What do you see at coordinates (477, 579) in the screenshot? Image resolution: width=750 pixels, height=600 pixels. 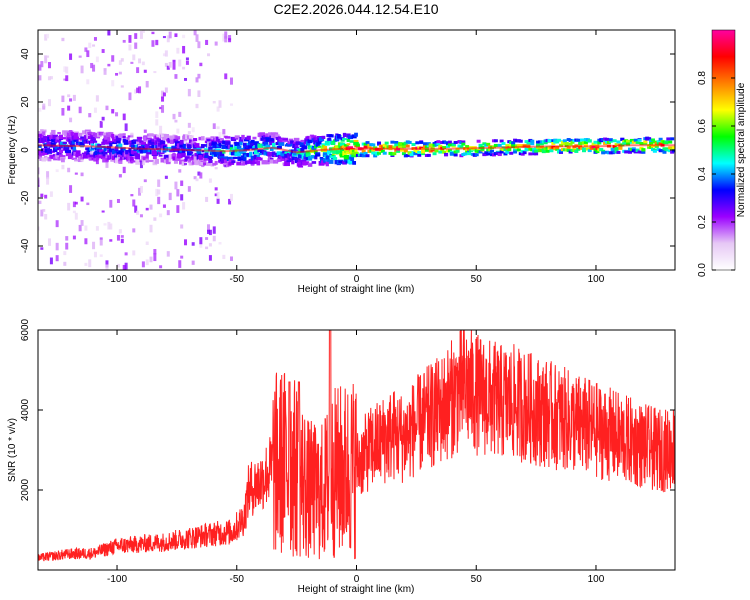 I see `x-tick-label: 50` at bounding box center [477, 579].